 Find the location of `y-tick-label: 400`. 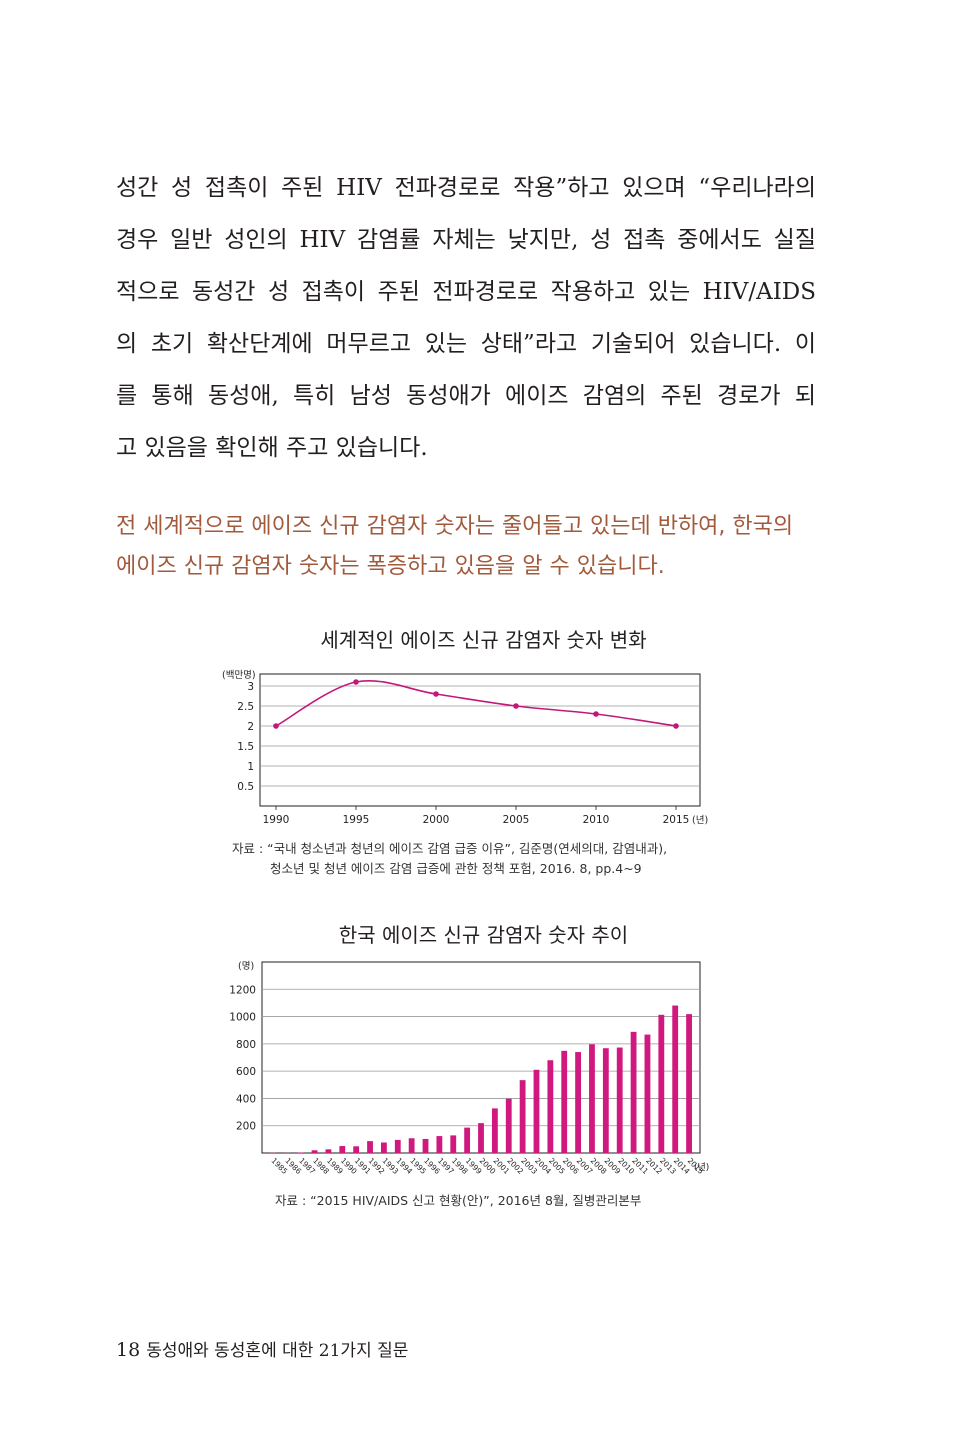

y-tick-label: 400 is located at coordinates (246, 1099).